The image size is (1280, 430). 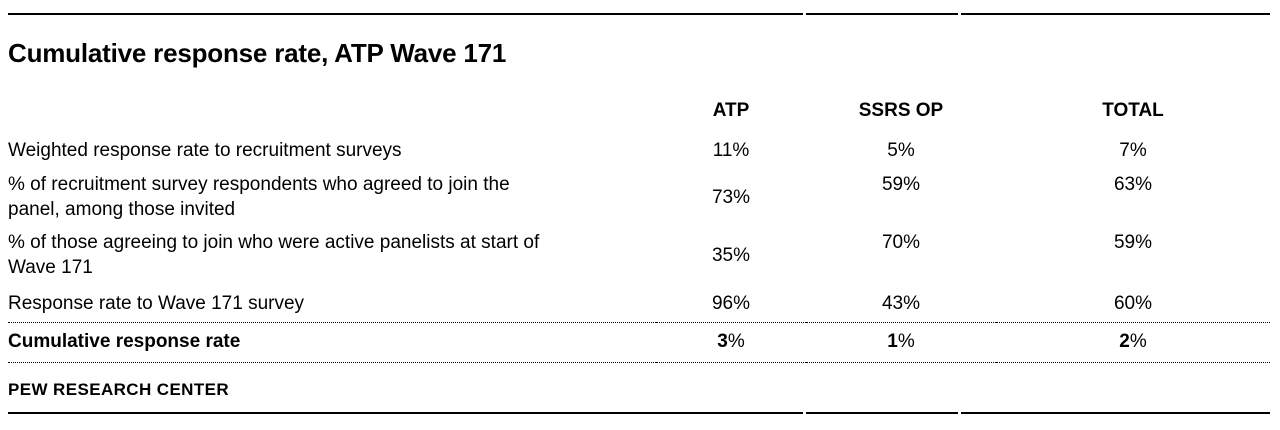 What do you see at coordinates (901, 150) in the screenshot?
I see `value-cell-ssrs-op: 5%` at bounding box center [901, 150].